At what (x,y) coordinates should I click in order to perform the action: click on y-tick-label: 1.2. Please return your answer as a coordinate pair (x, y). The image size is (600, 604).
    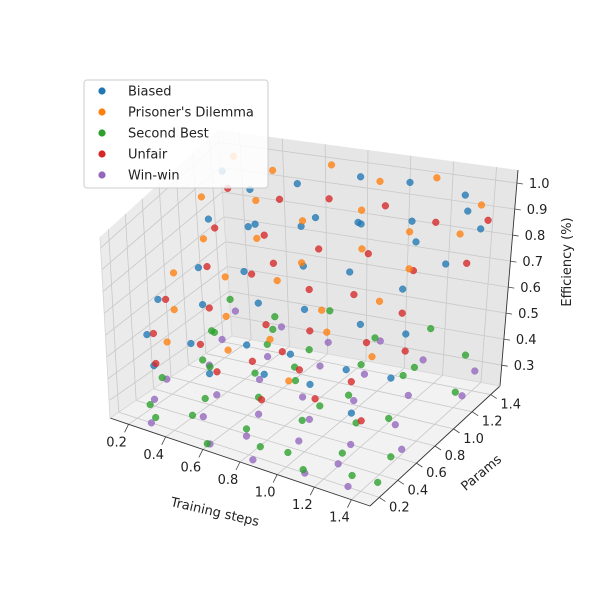
    Looking at the image, I should click on (492, 422).